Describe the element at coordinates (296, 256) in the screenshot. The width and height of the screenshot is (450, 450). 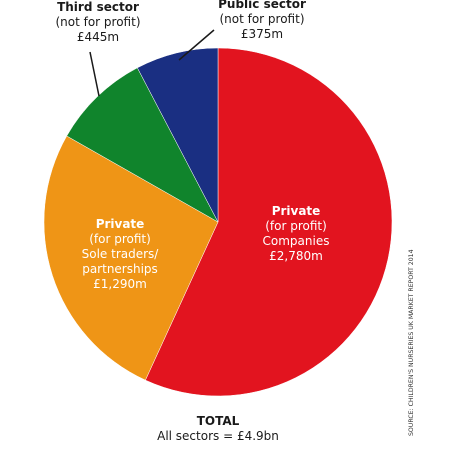
I see `slice-amount: £2,780m` at that location.